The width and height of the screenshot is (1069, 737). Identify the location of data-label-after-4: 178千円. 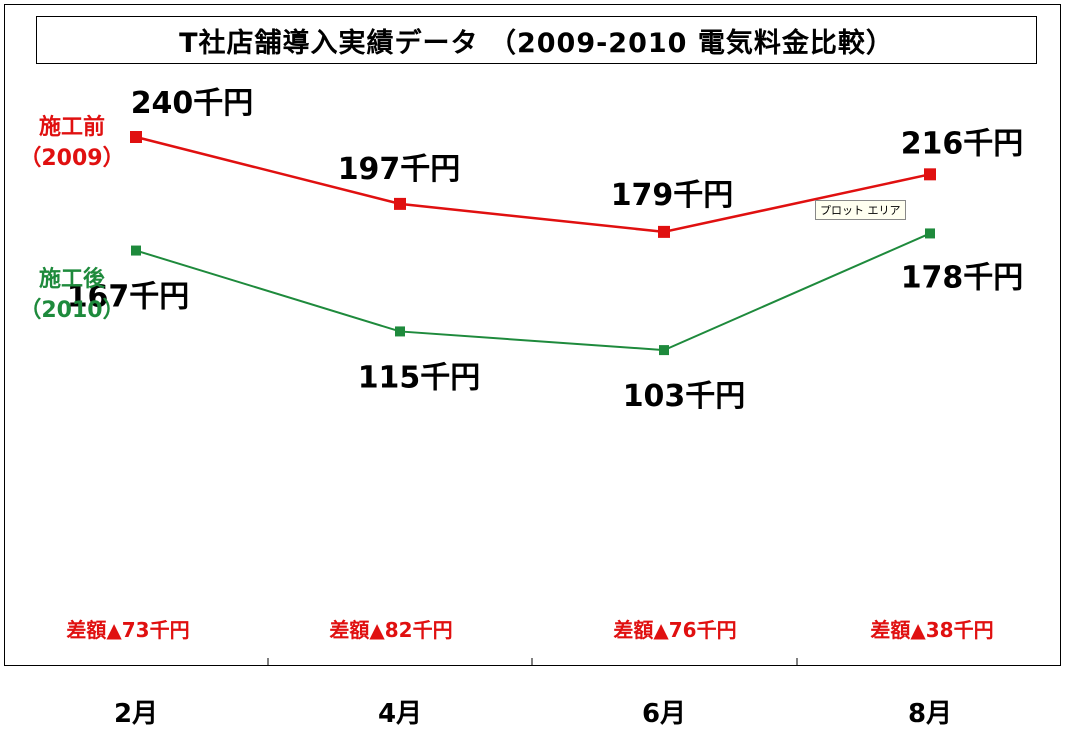
(962, 277).